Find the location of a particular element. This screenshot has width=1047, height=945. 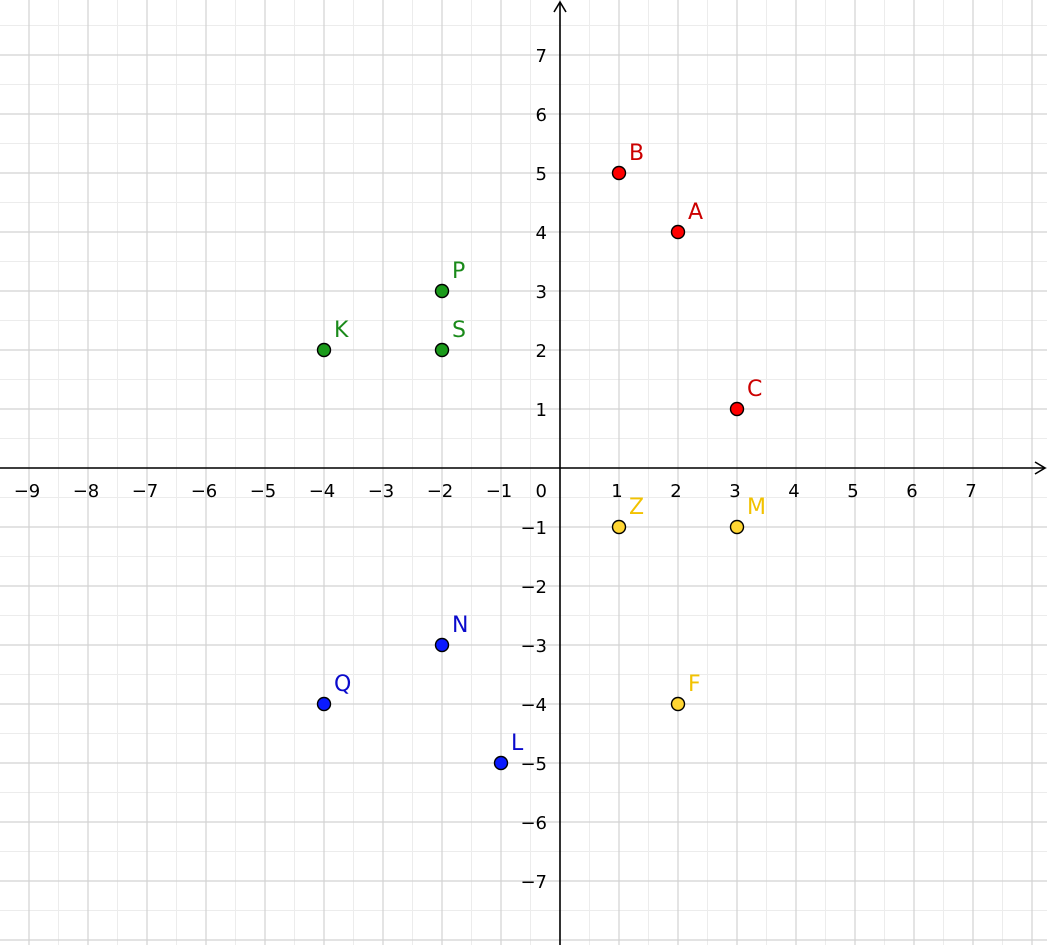

x-tick-label: 2 is located at coordinates (675, 491).